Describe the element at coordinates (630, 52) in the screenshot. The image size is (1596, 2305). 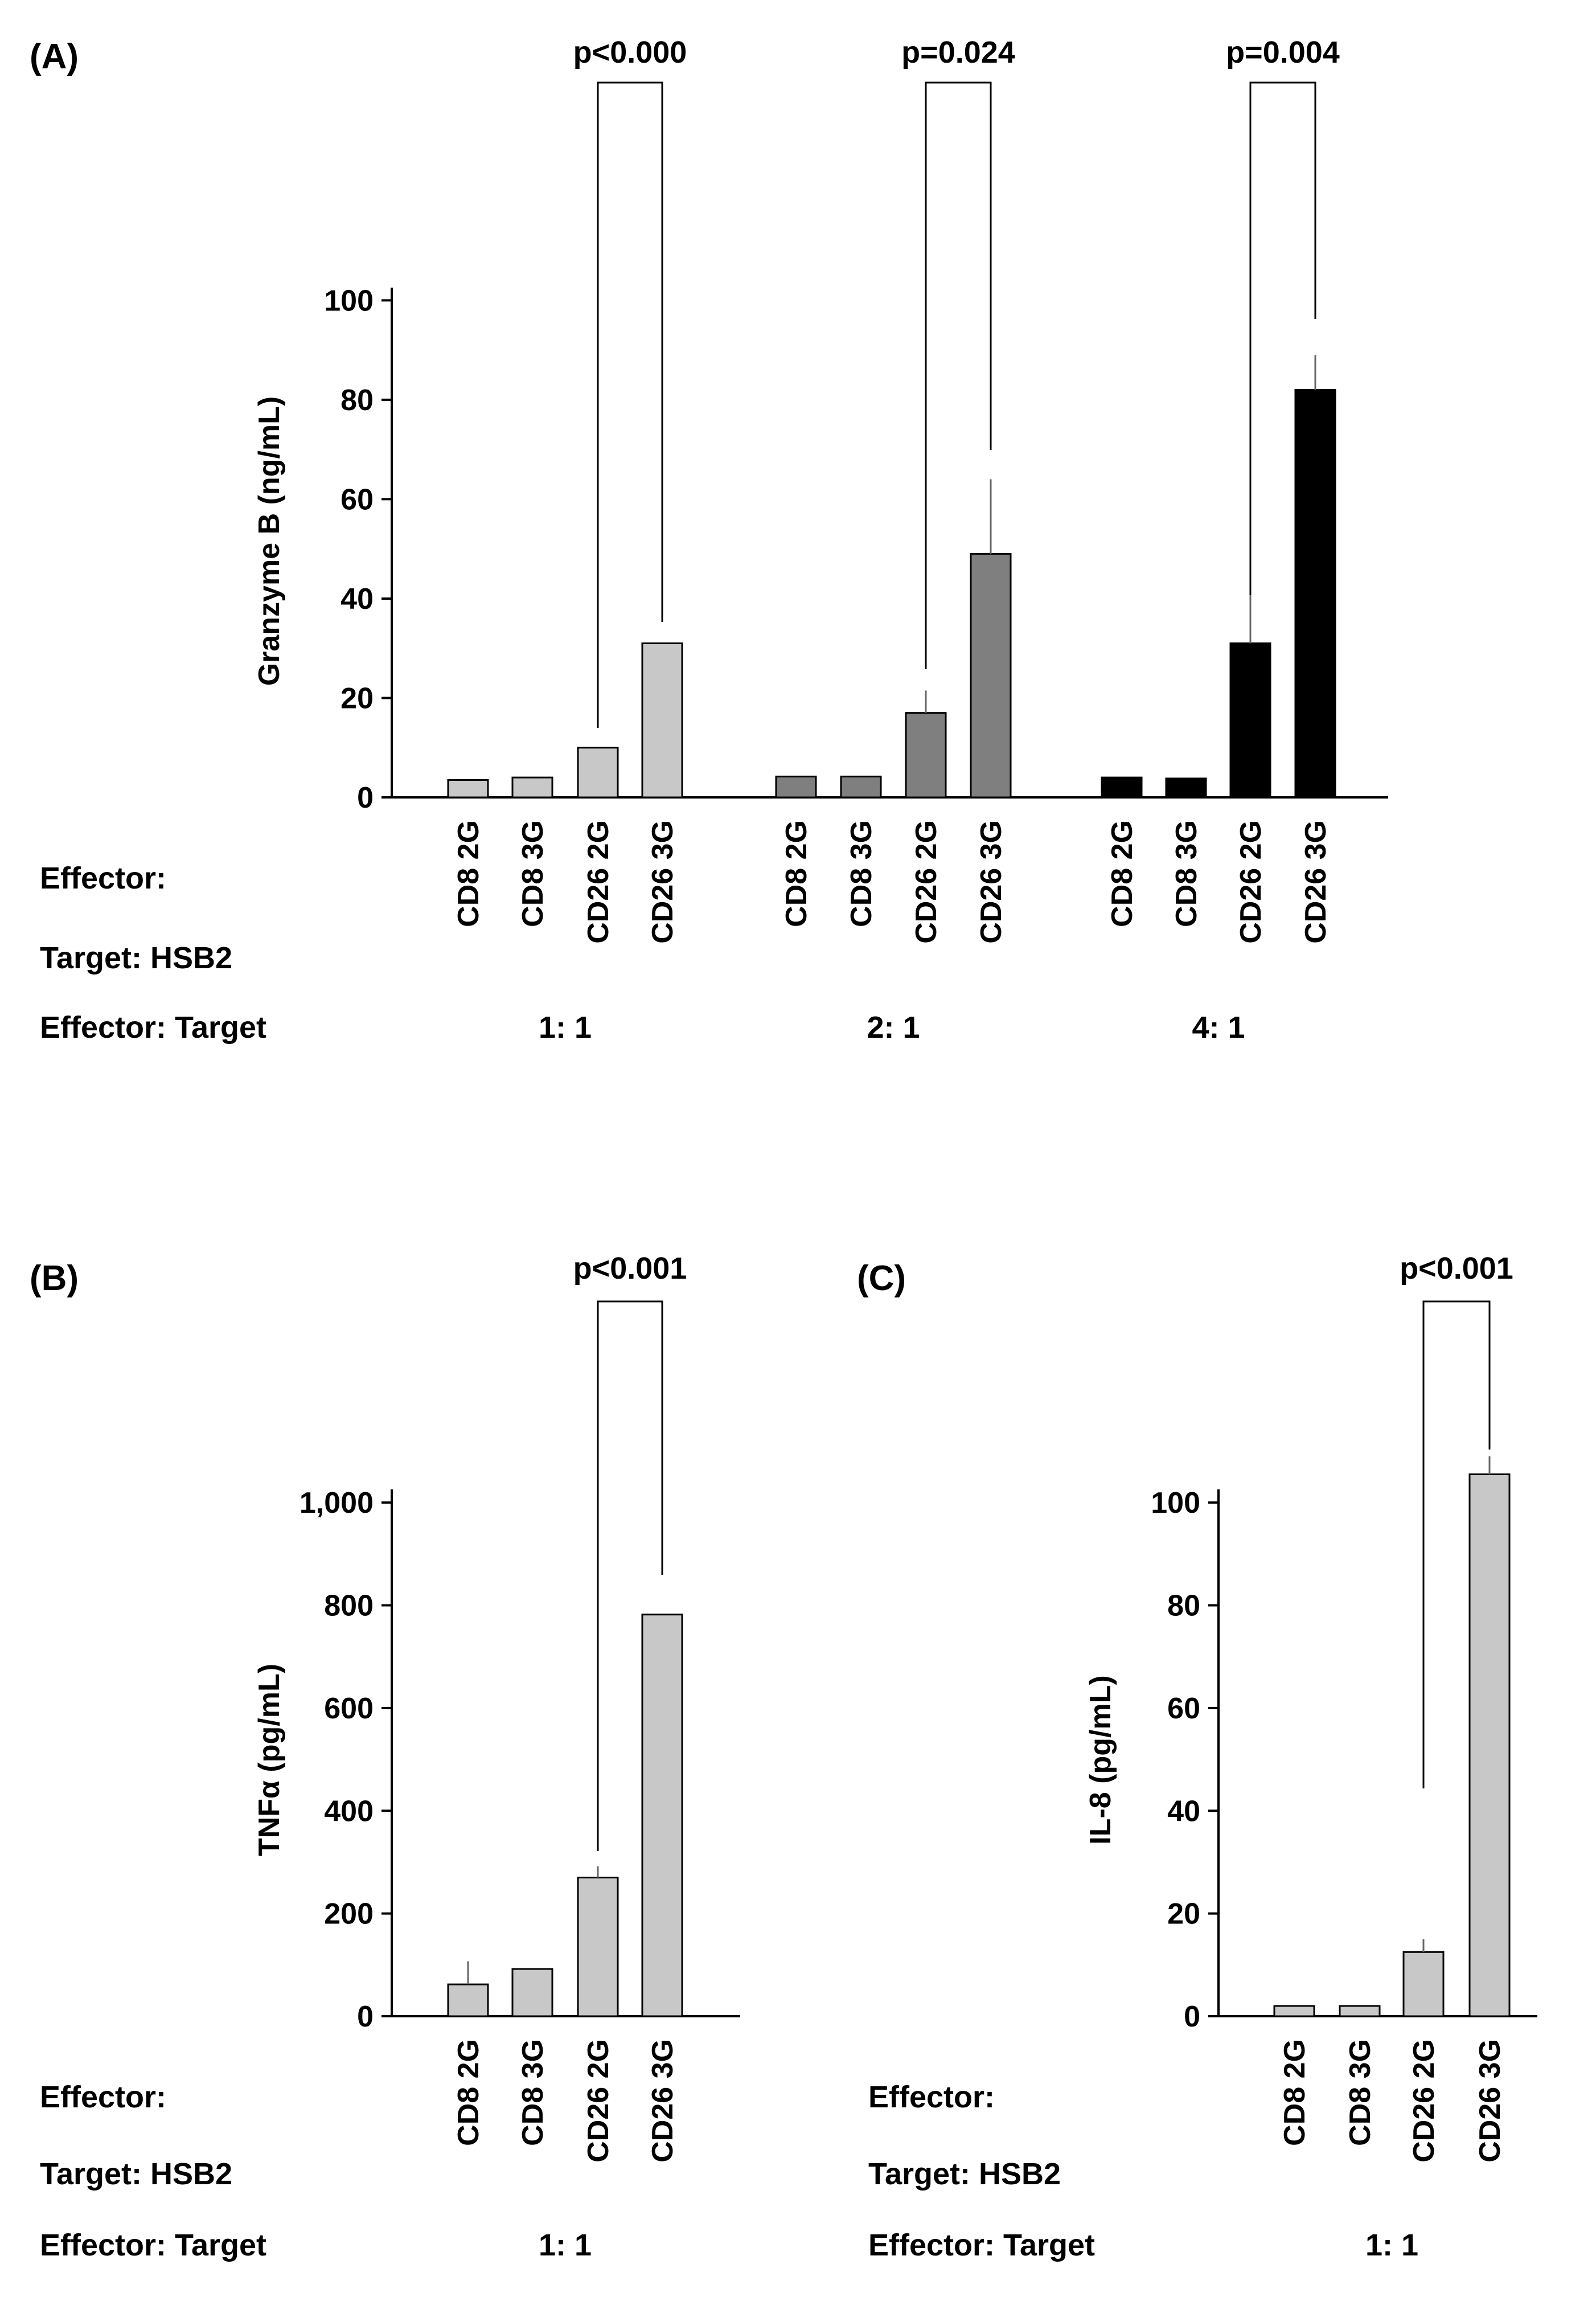
I see `p-value-label: p<0.000` at that location.